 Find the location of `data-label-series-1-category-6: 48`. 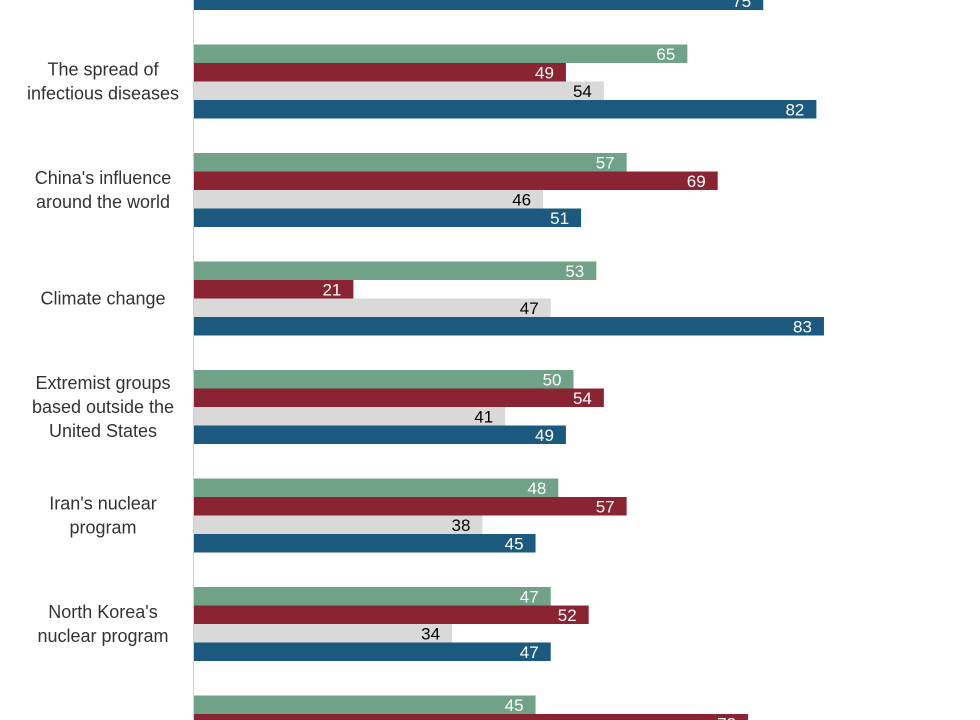

data-label-series-1-category-6: 48 is located at coordinates (536, 488).